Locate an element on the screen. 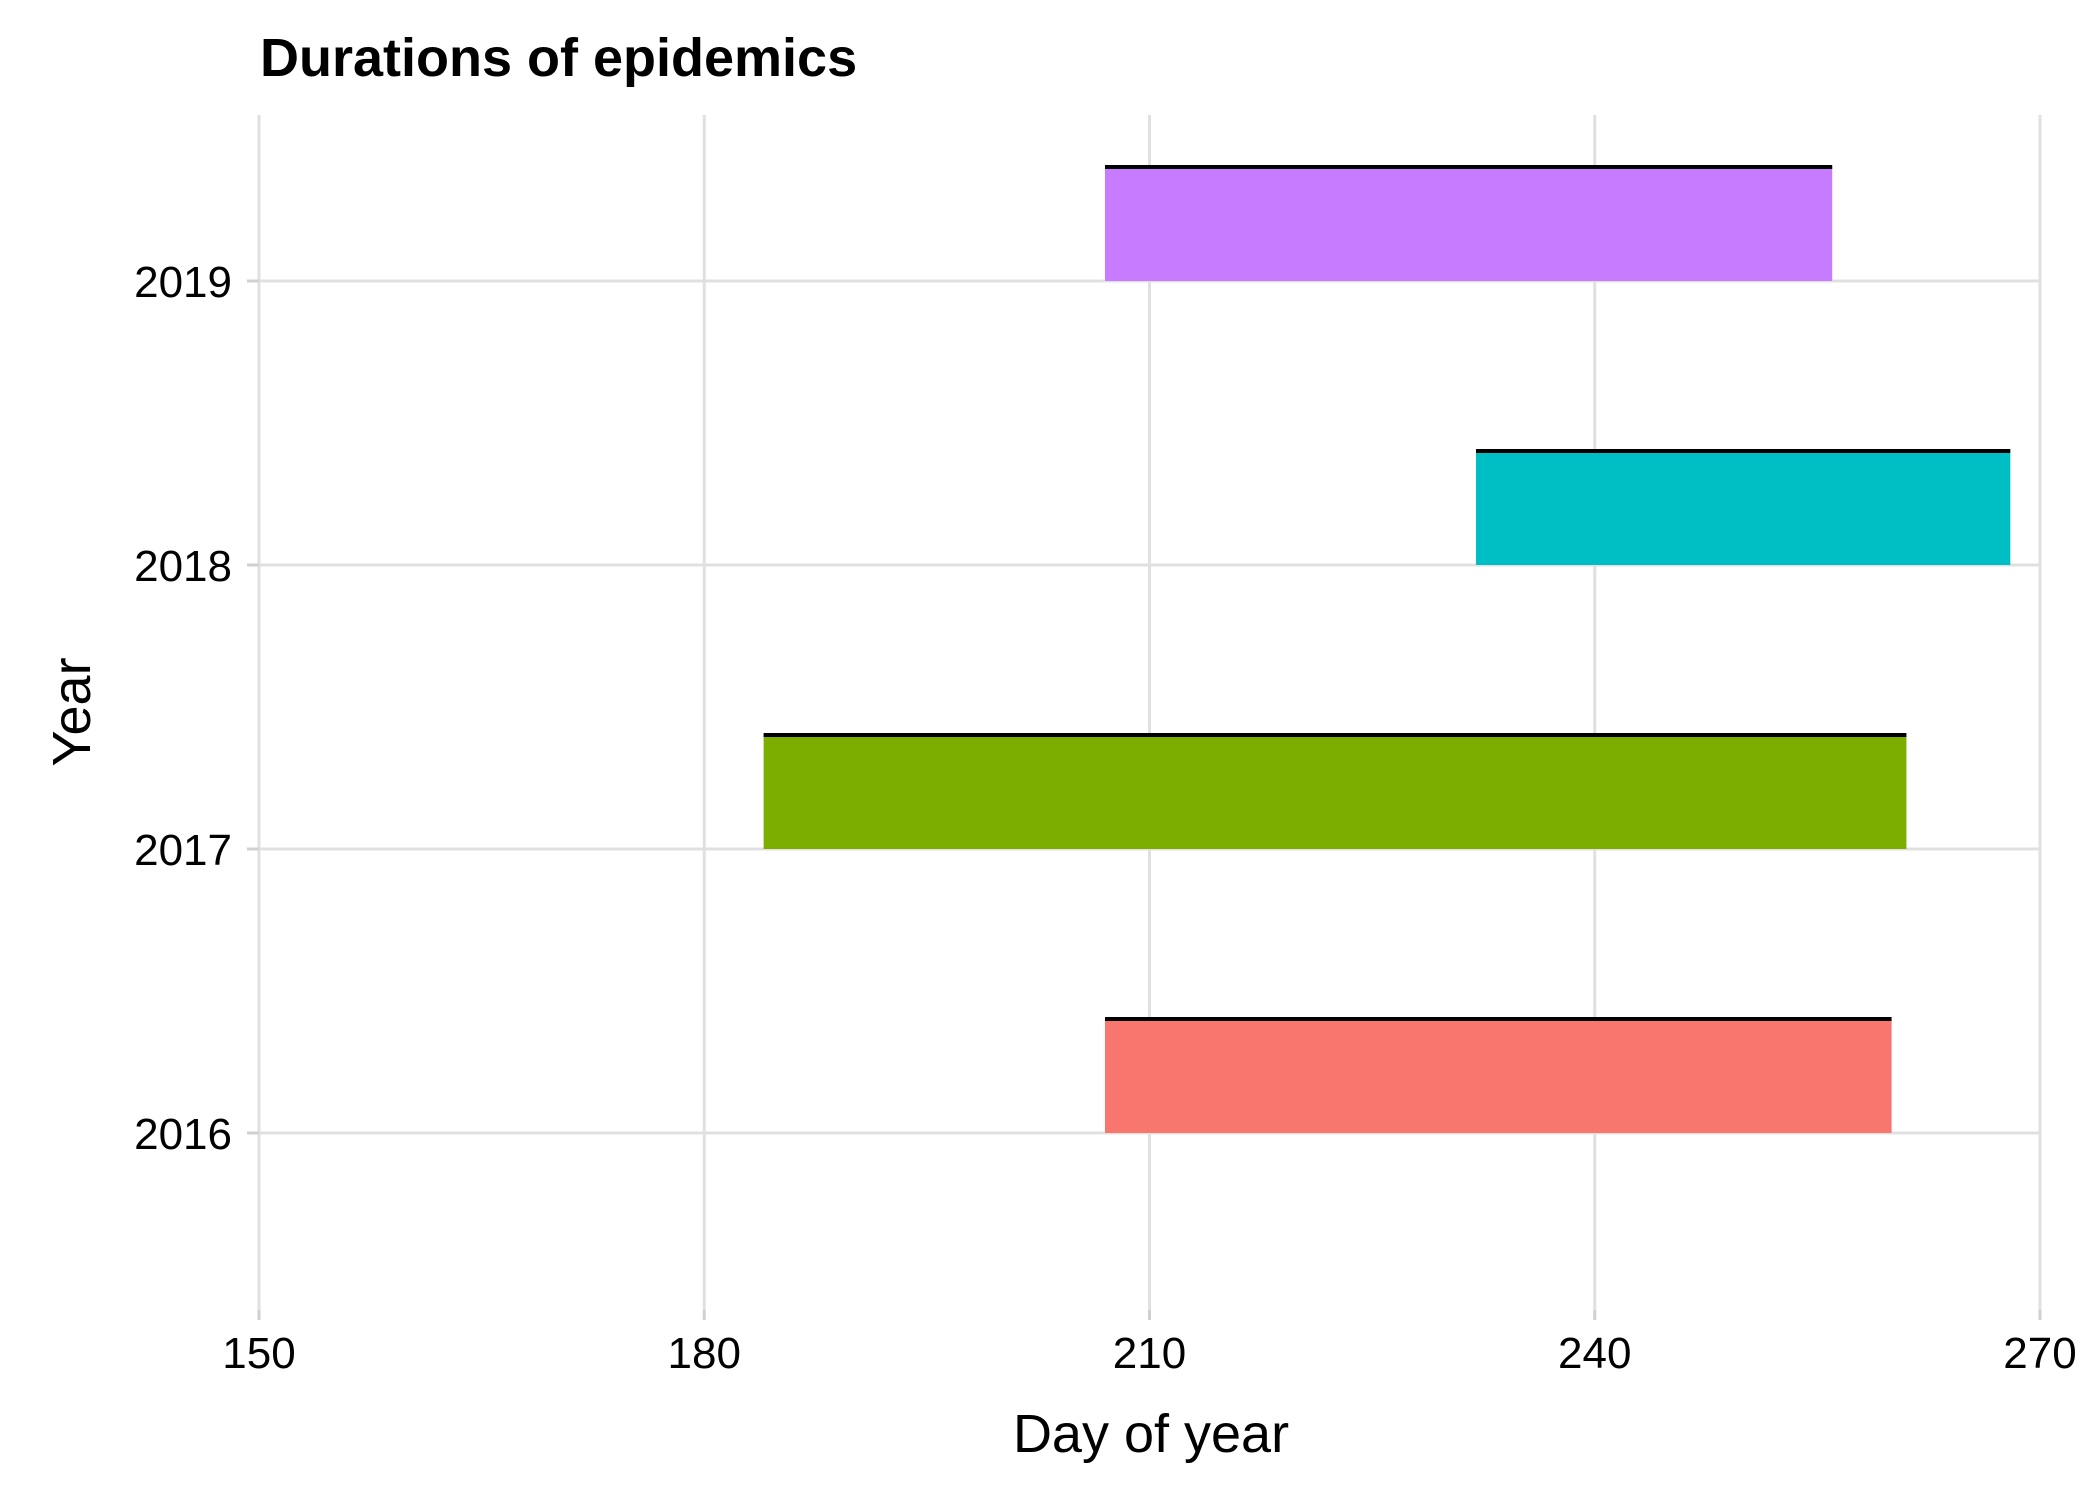 This screenshot has width=2100, height=1499. x-tick-label: 150 is located at coordinates (258, 1353).